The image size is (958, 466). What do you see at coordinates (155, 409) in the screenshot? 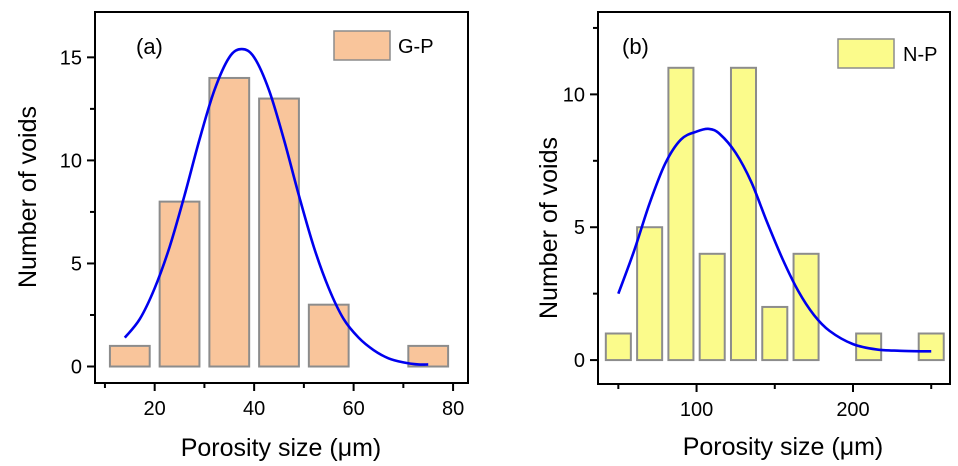
I see `x-tick-label: 20` at bounding box center [155, 409].